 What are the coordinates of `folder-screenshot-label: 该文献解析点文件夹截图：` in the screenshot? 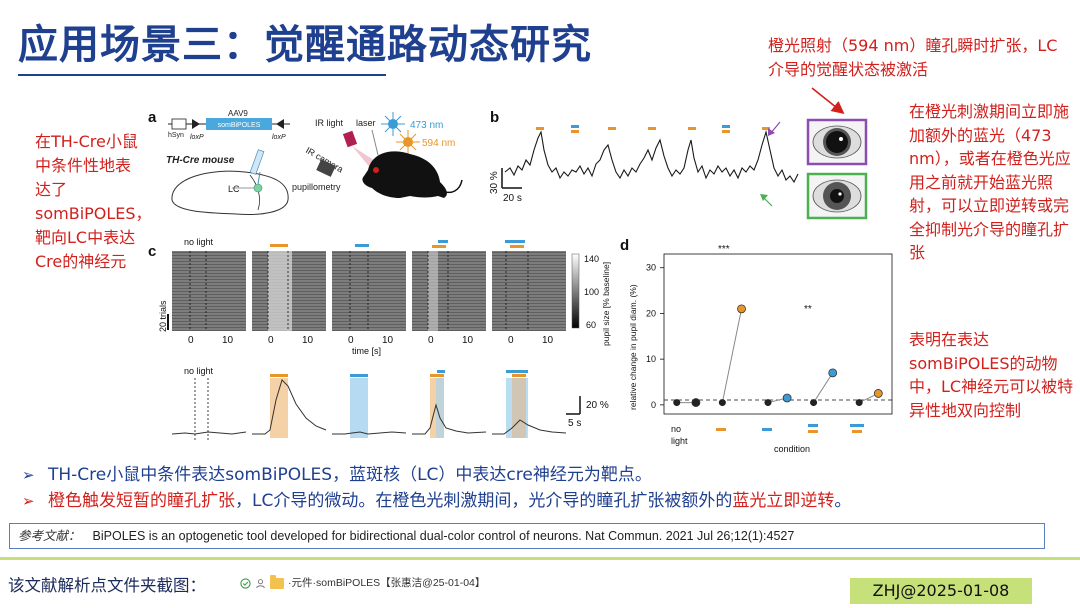 It's located at (107, 585).